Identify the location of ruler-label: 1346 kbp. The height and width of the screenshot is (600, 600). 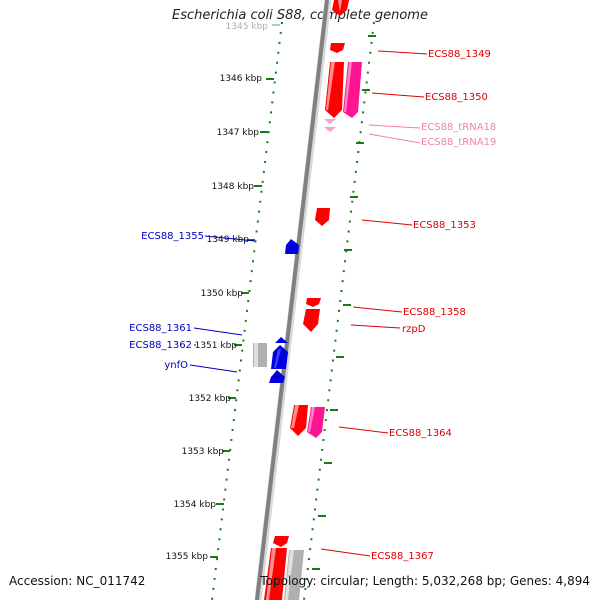
(241, 79).